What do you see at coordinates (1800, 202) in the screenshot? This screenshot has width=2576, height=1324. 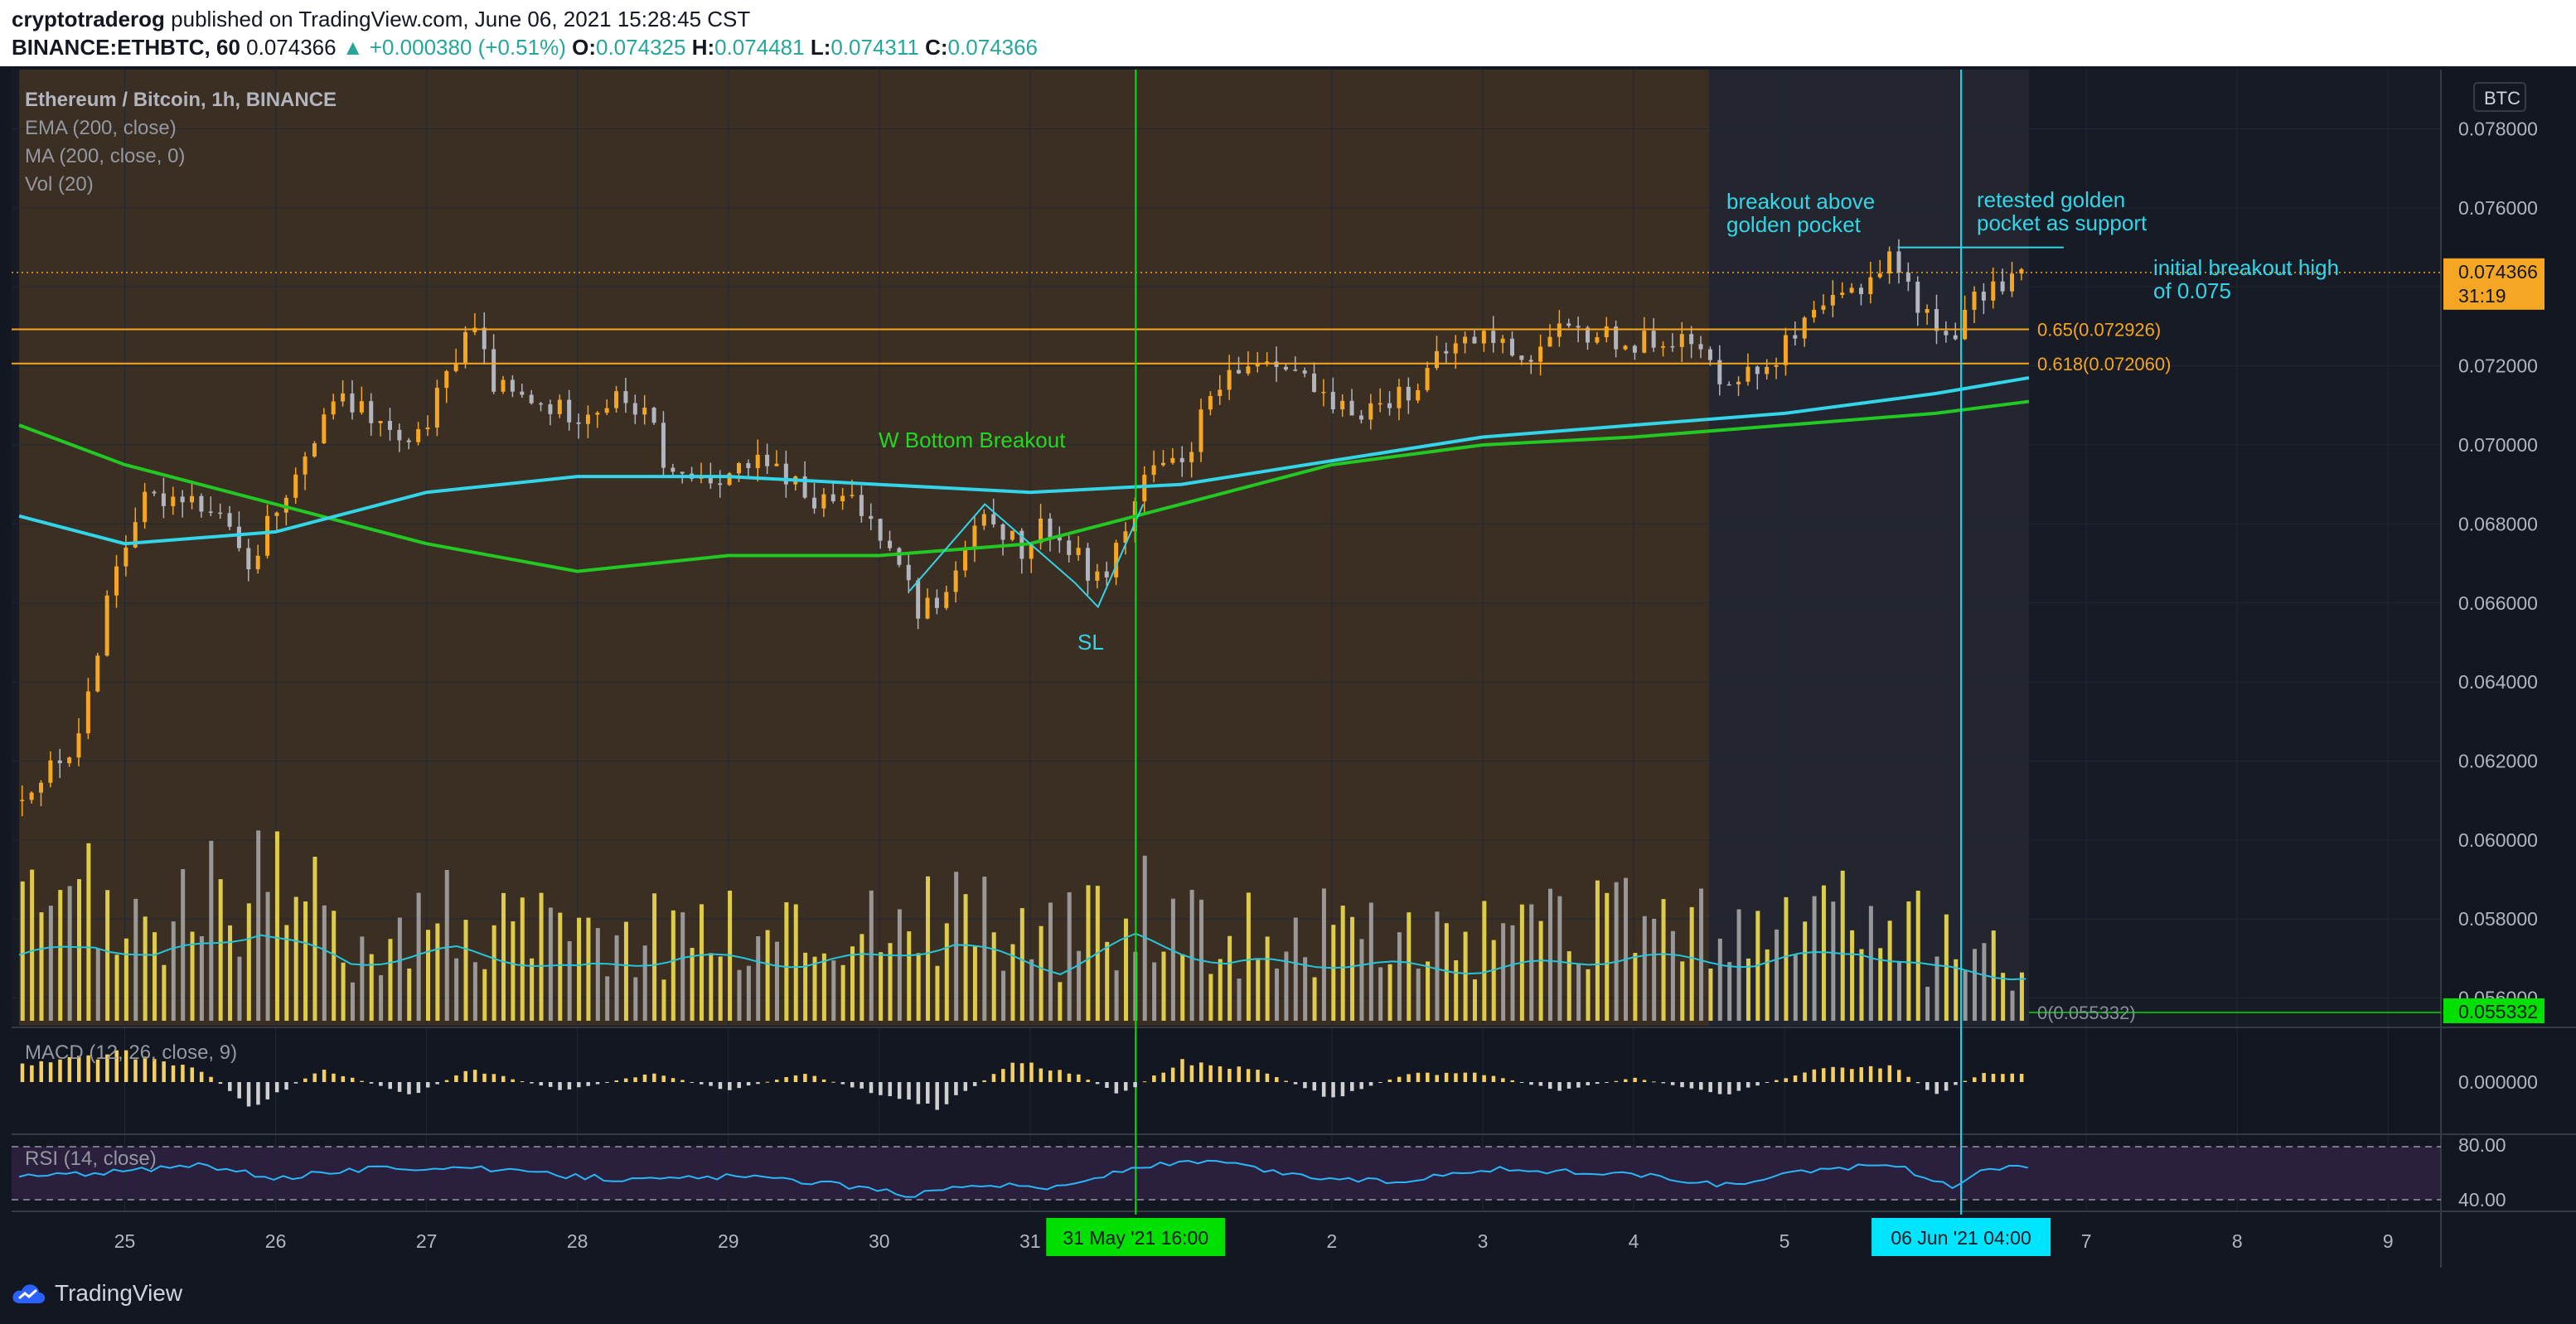 I see `annotation-breakout-line1: breakout above` at bounding box center [1800, 202].